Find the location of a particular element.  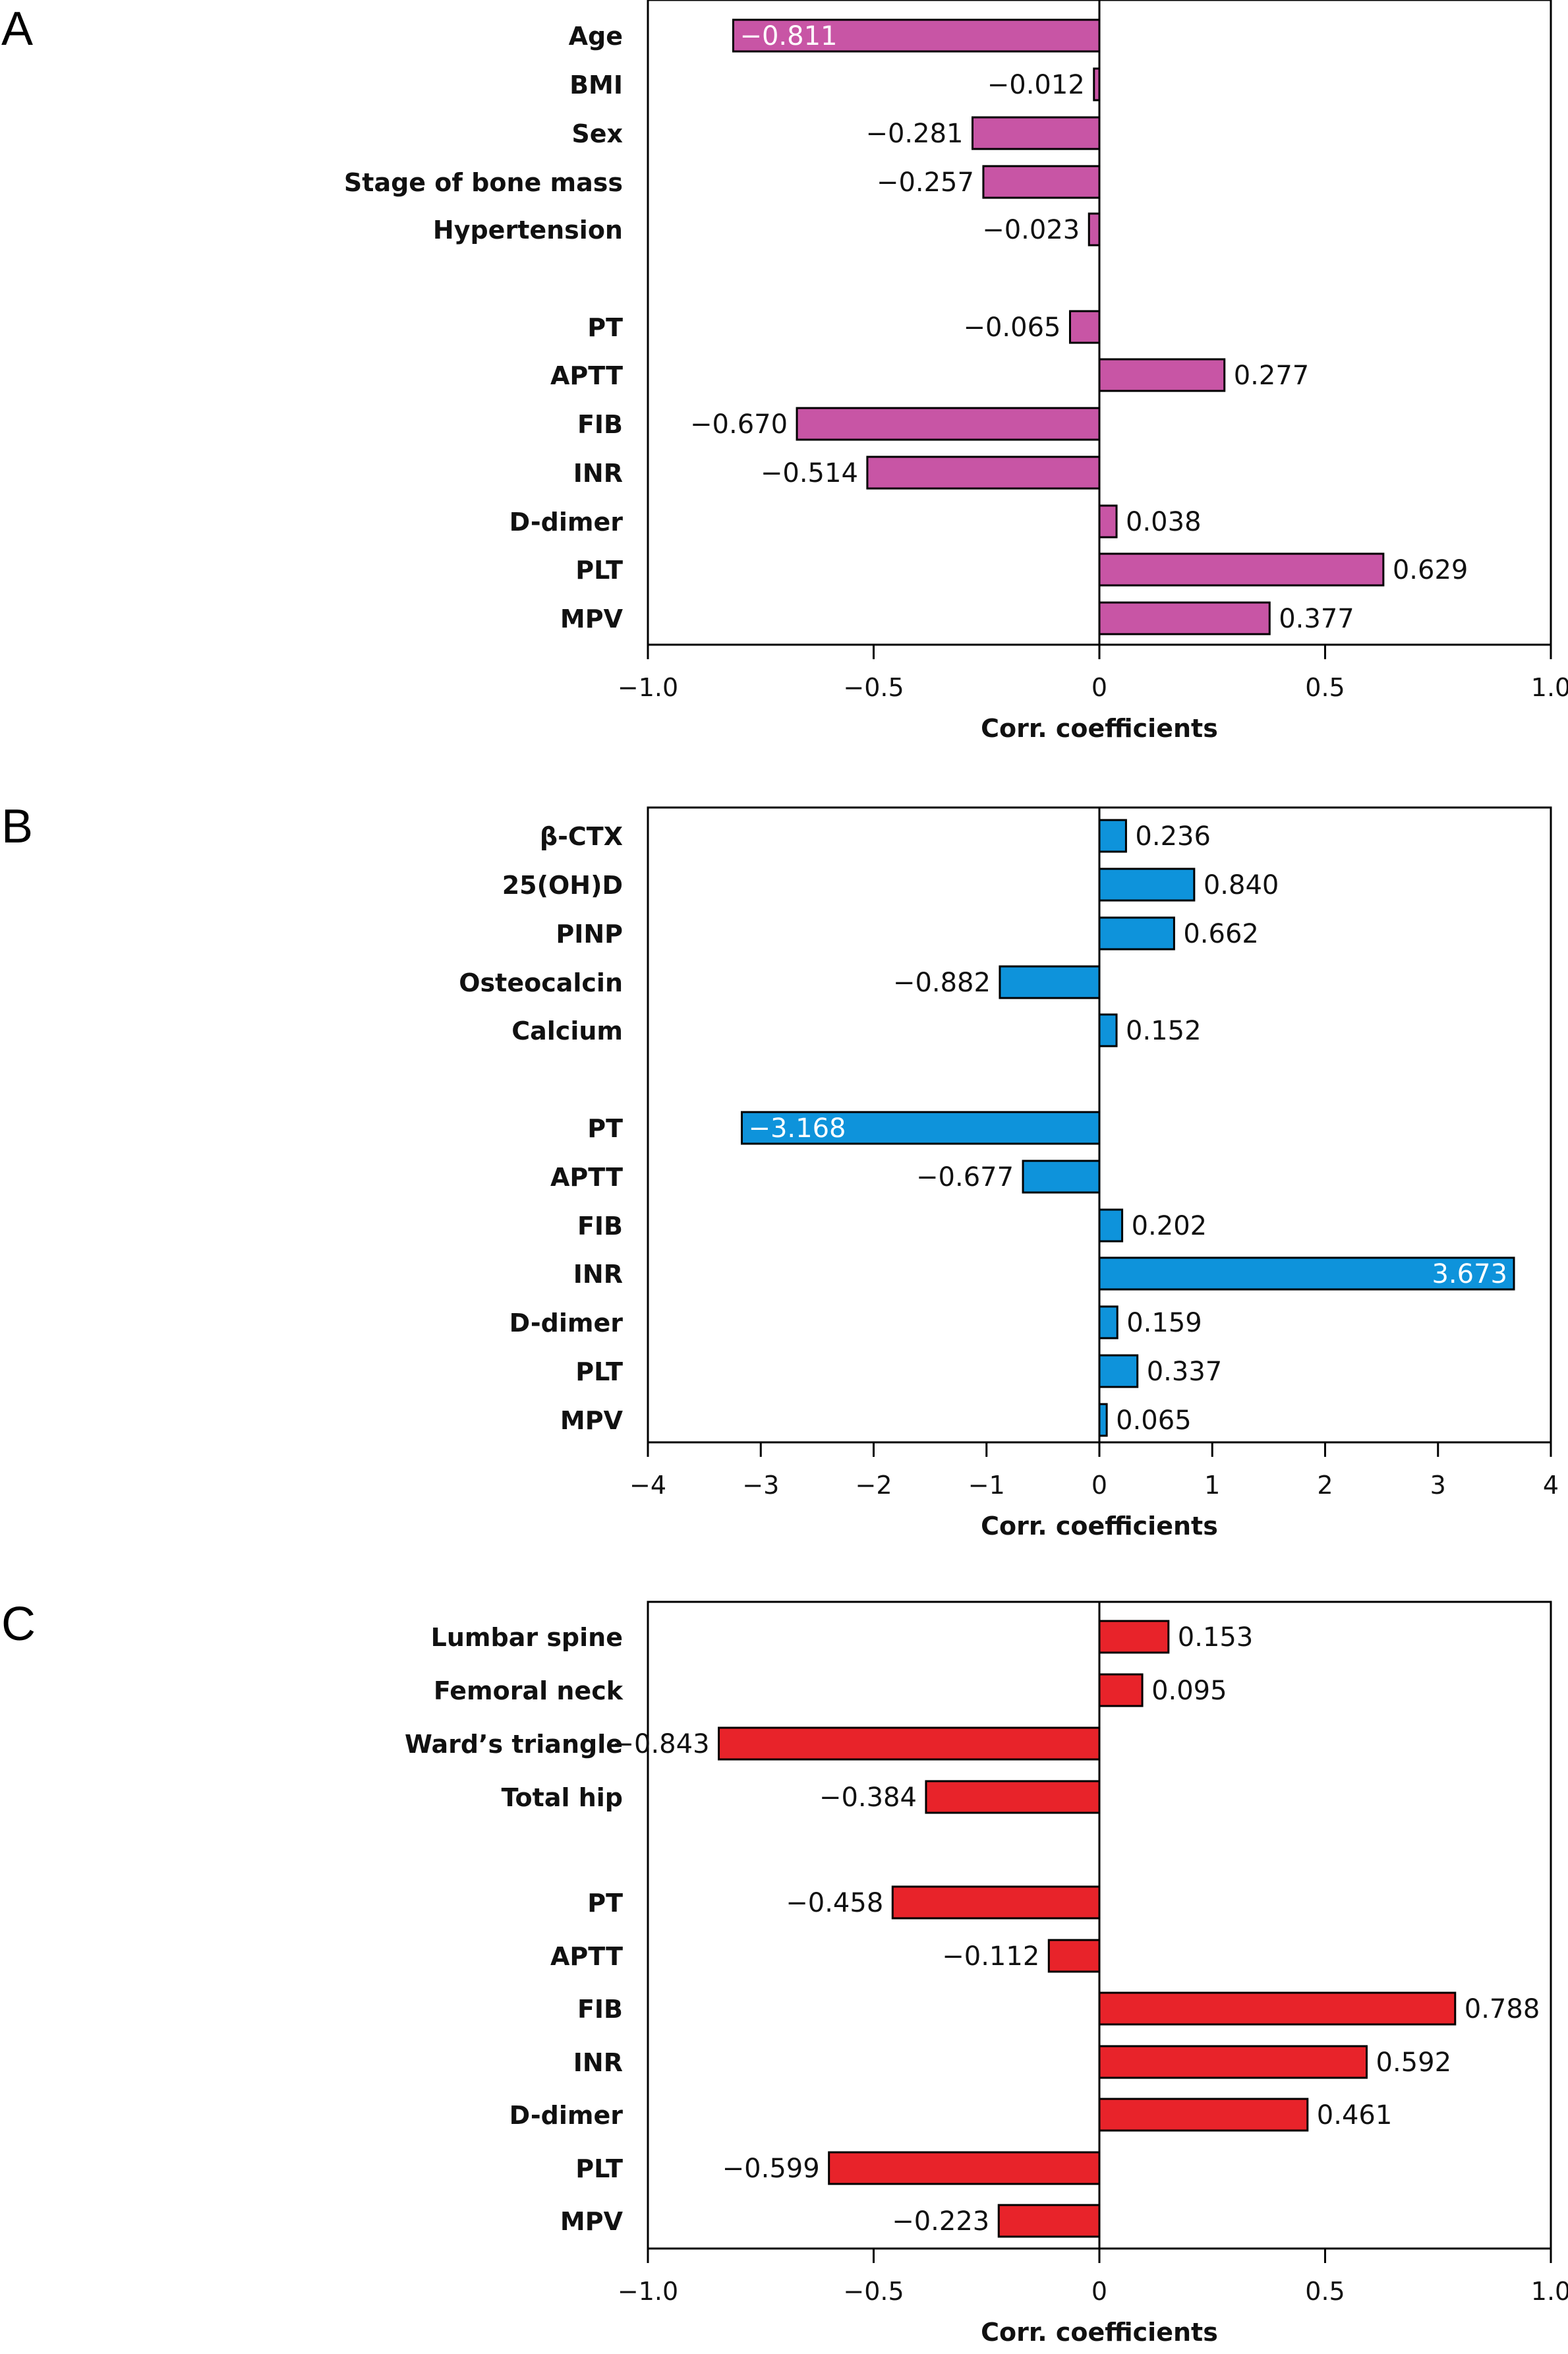

bar-b-pt is located at coordinates (920, 1128).